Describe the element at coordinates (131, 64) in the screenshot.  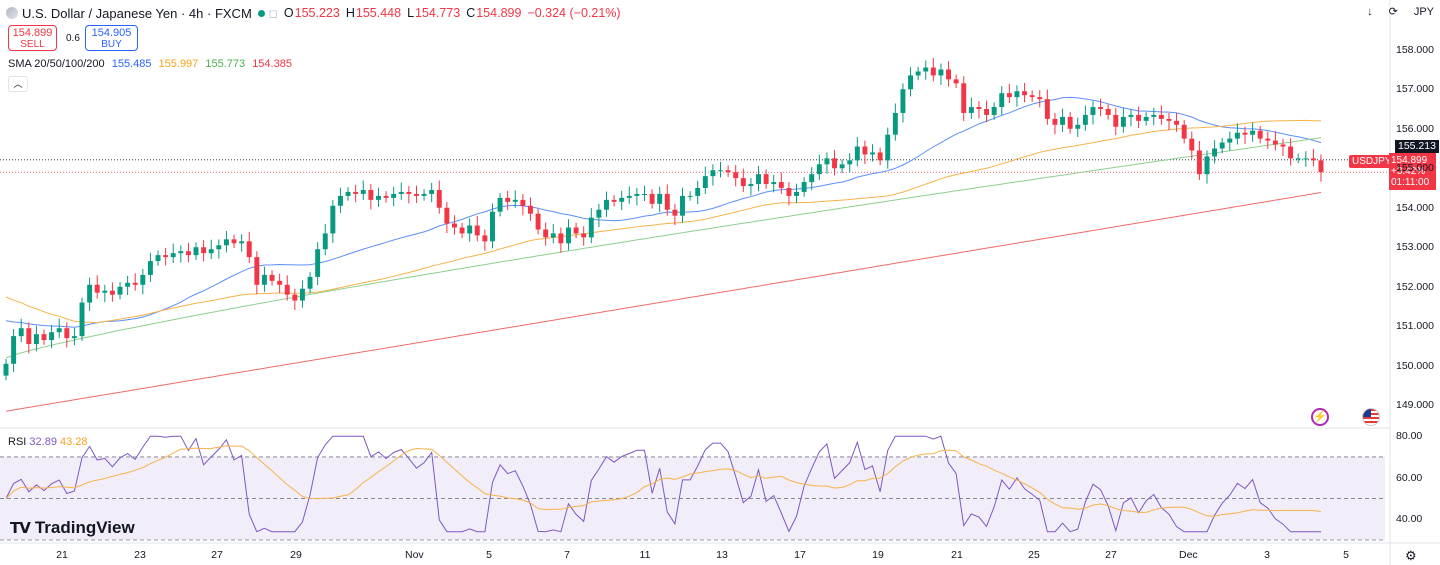
I see `sma20-value: 155.485` at that location.